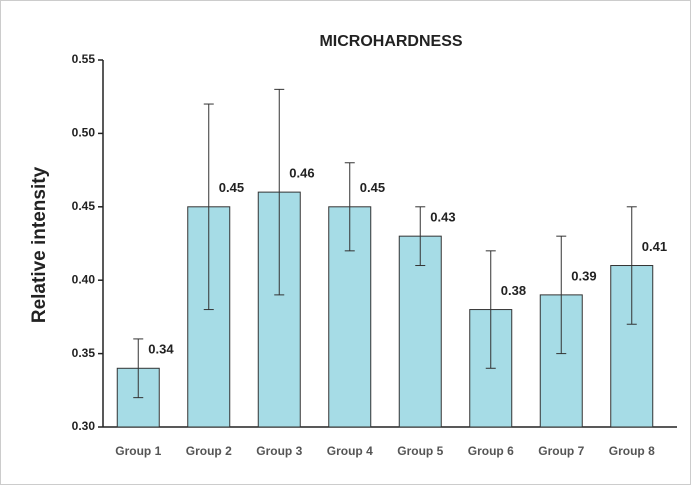 Image resolution: width=691 pixels, height=485 pixels. What do you see at coordinates (84, 426) in the screenshot?
I see `y-tick-label: 0.30` at bounding box center [84, 426].